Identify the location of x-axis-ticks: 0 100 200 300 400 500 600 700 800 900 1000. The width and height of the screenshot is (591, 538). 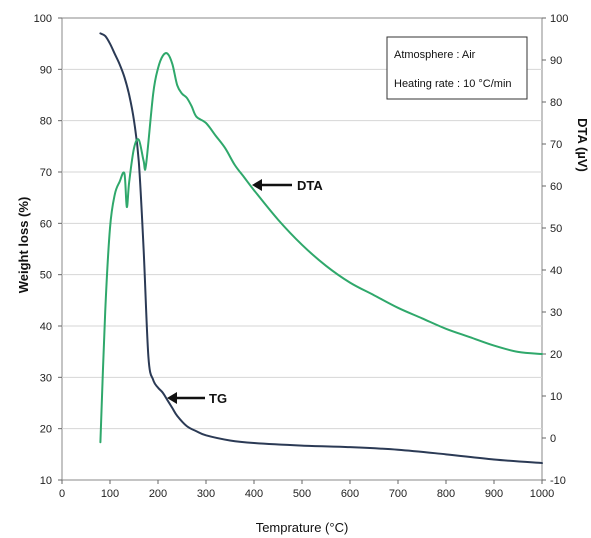
(306, 490).